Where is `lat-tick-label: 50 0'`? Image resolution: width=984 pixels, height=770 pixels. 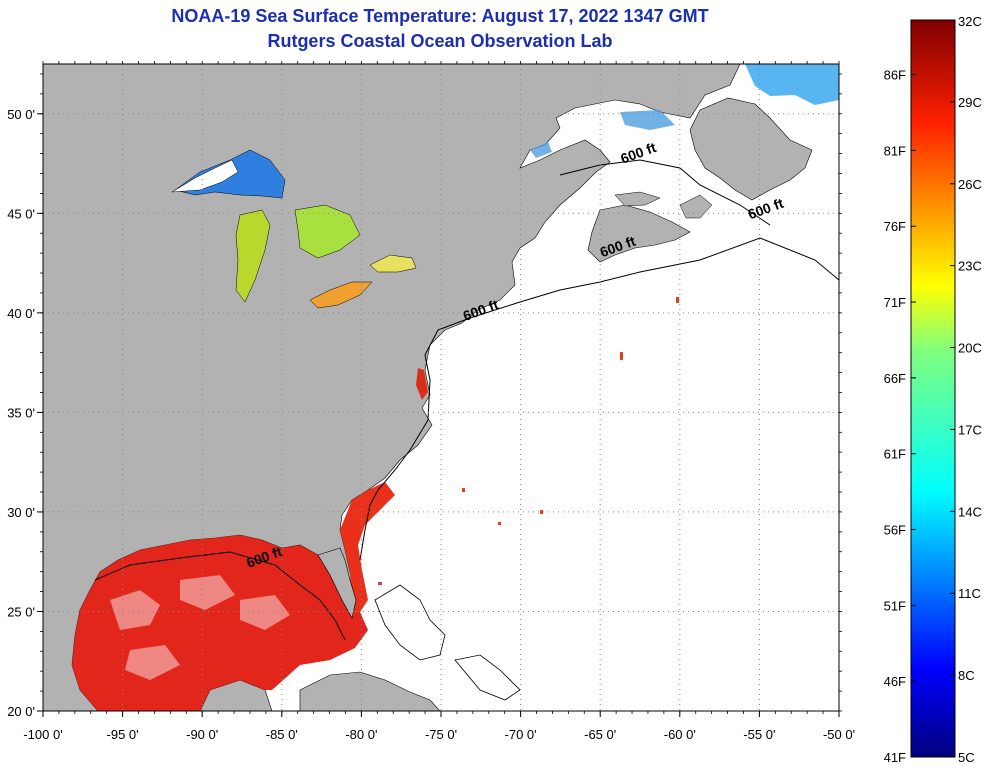
lat-tick-label: 50 0' is located at coordinates (21, 114).